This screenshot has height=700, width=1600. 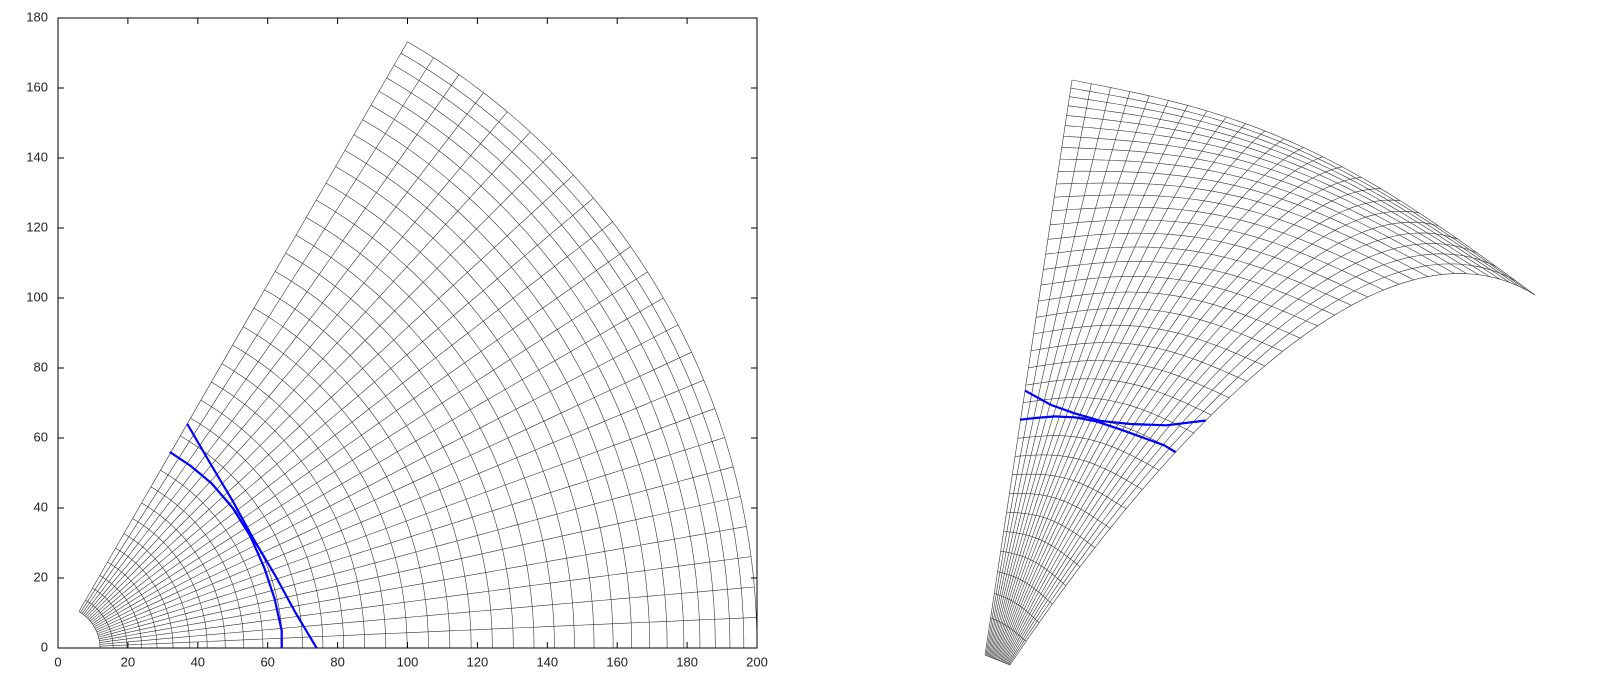 I want to click on y-tick-label: 180, so click(x=37, y=16).